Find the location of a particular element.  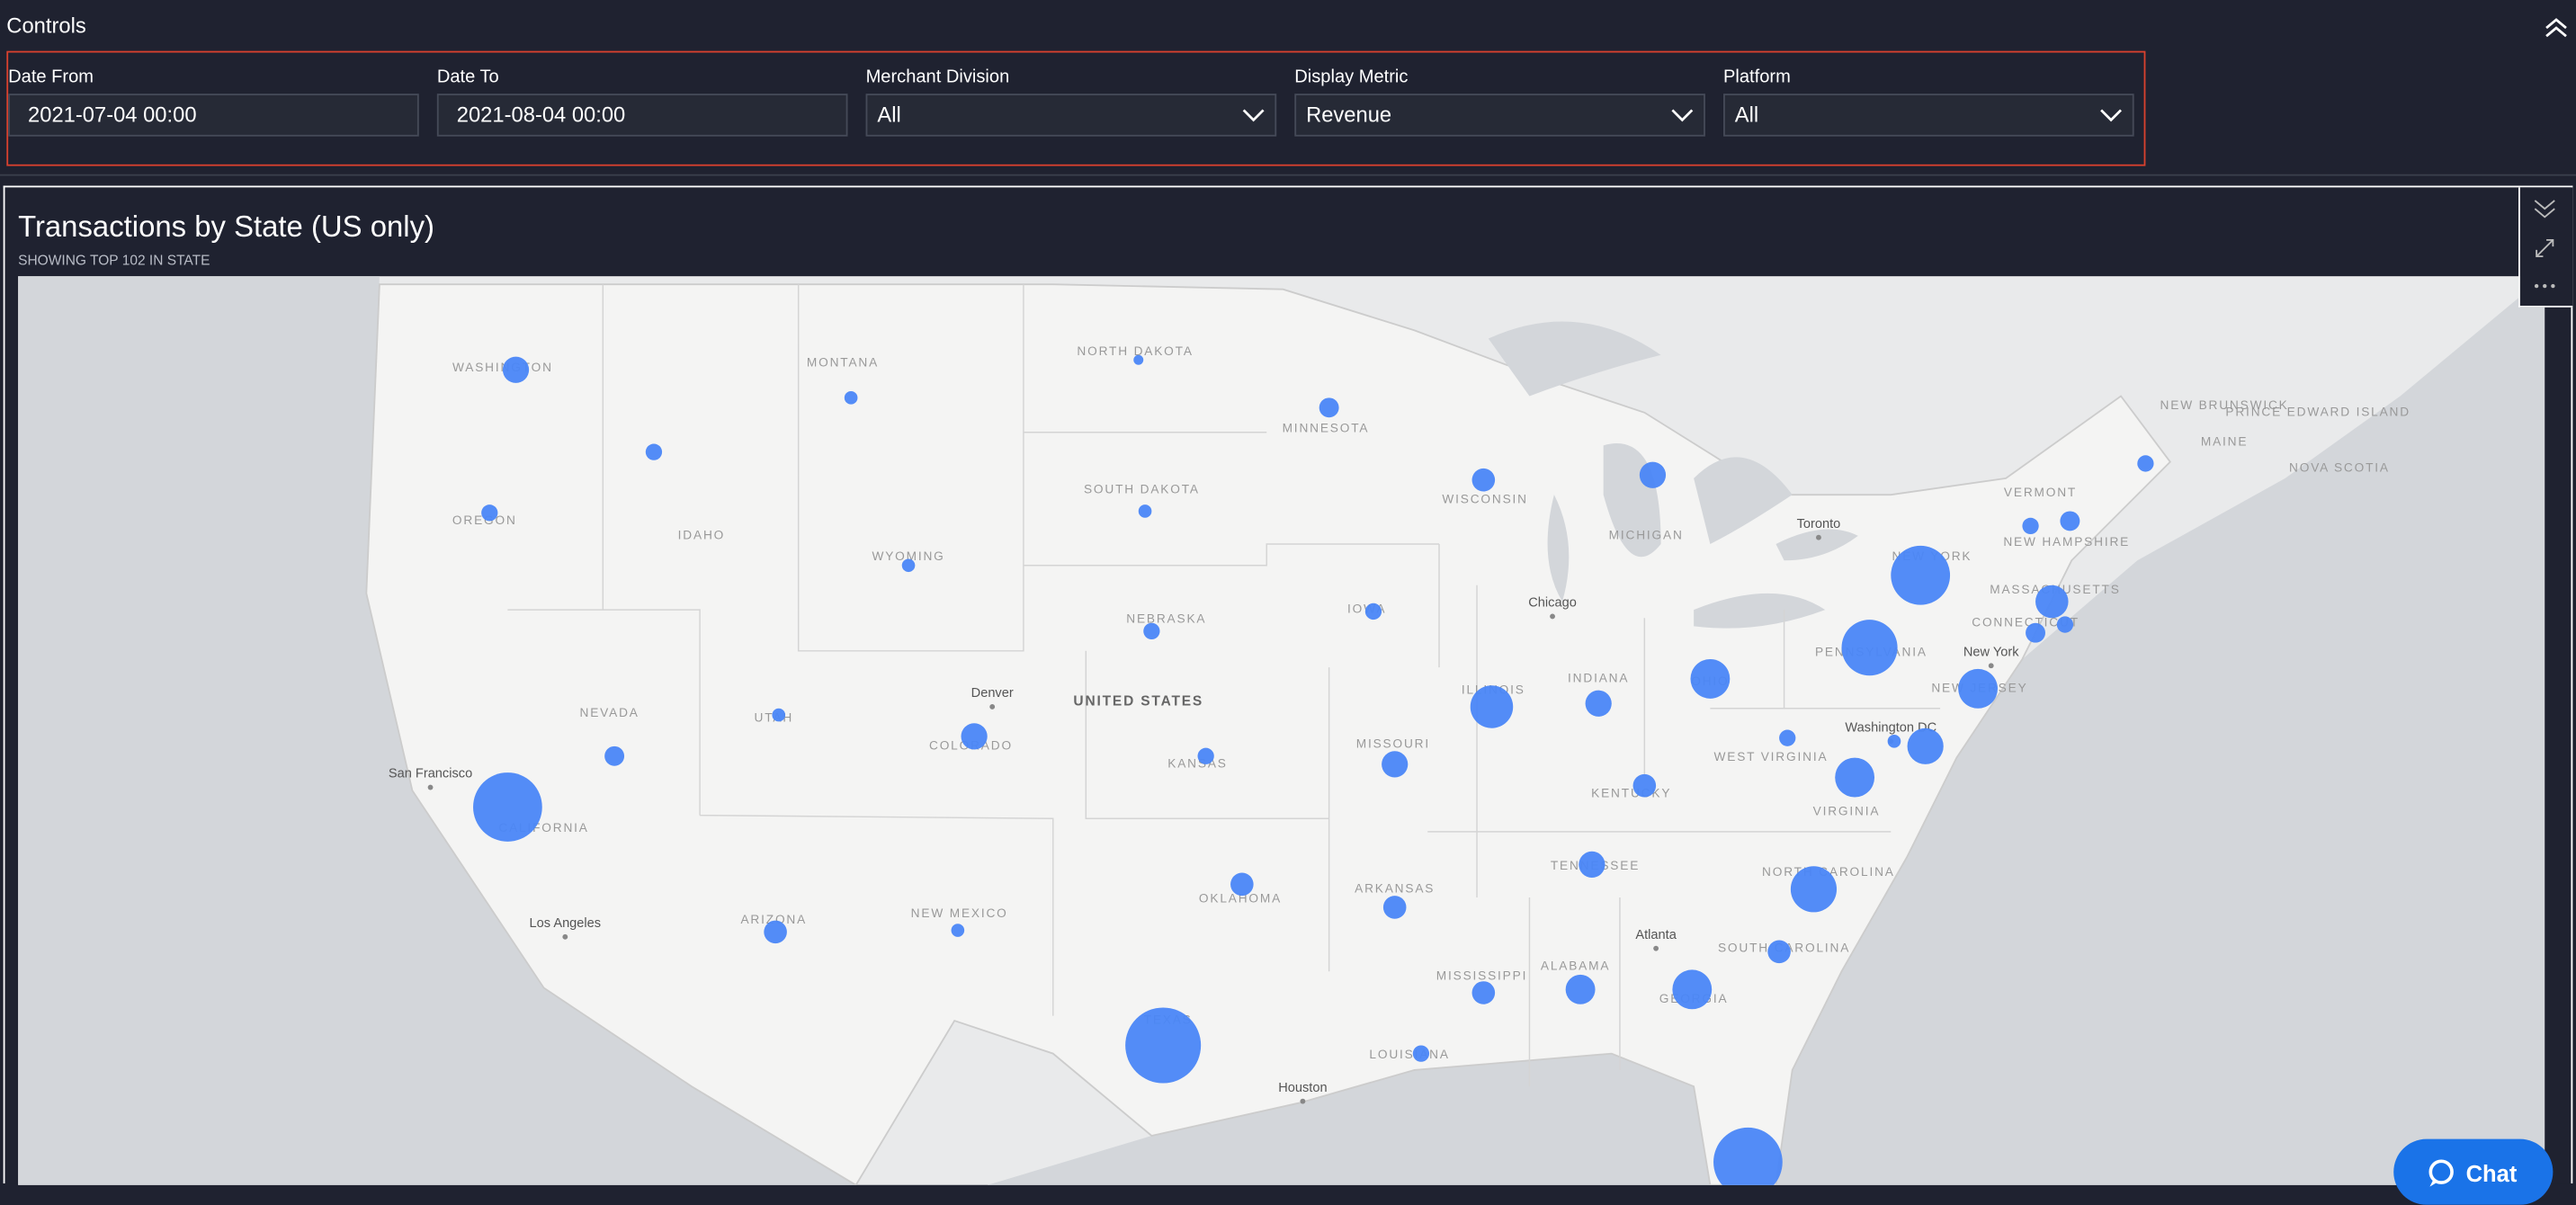

panel-toolbar is located at coordinates (2545, 248).